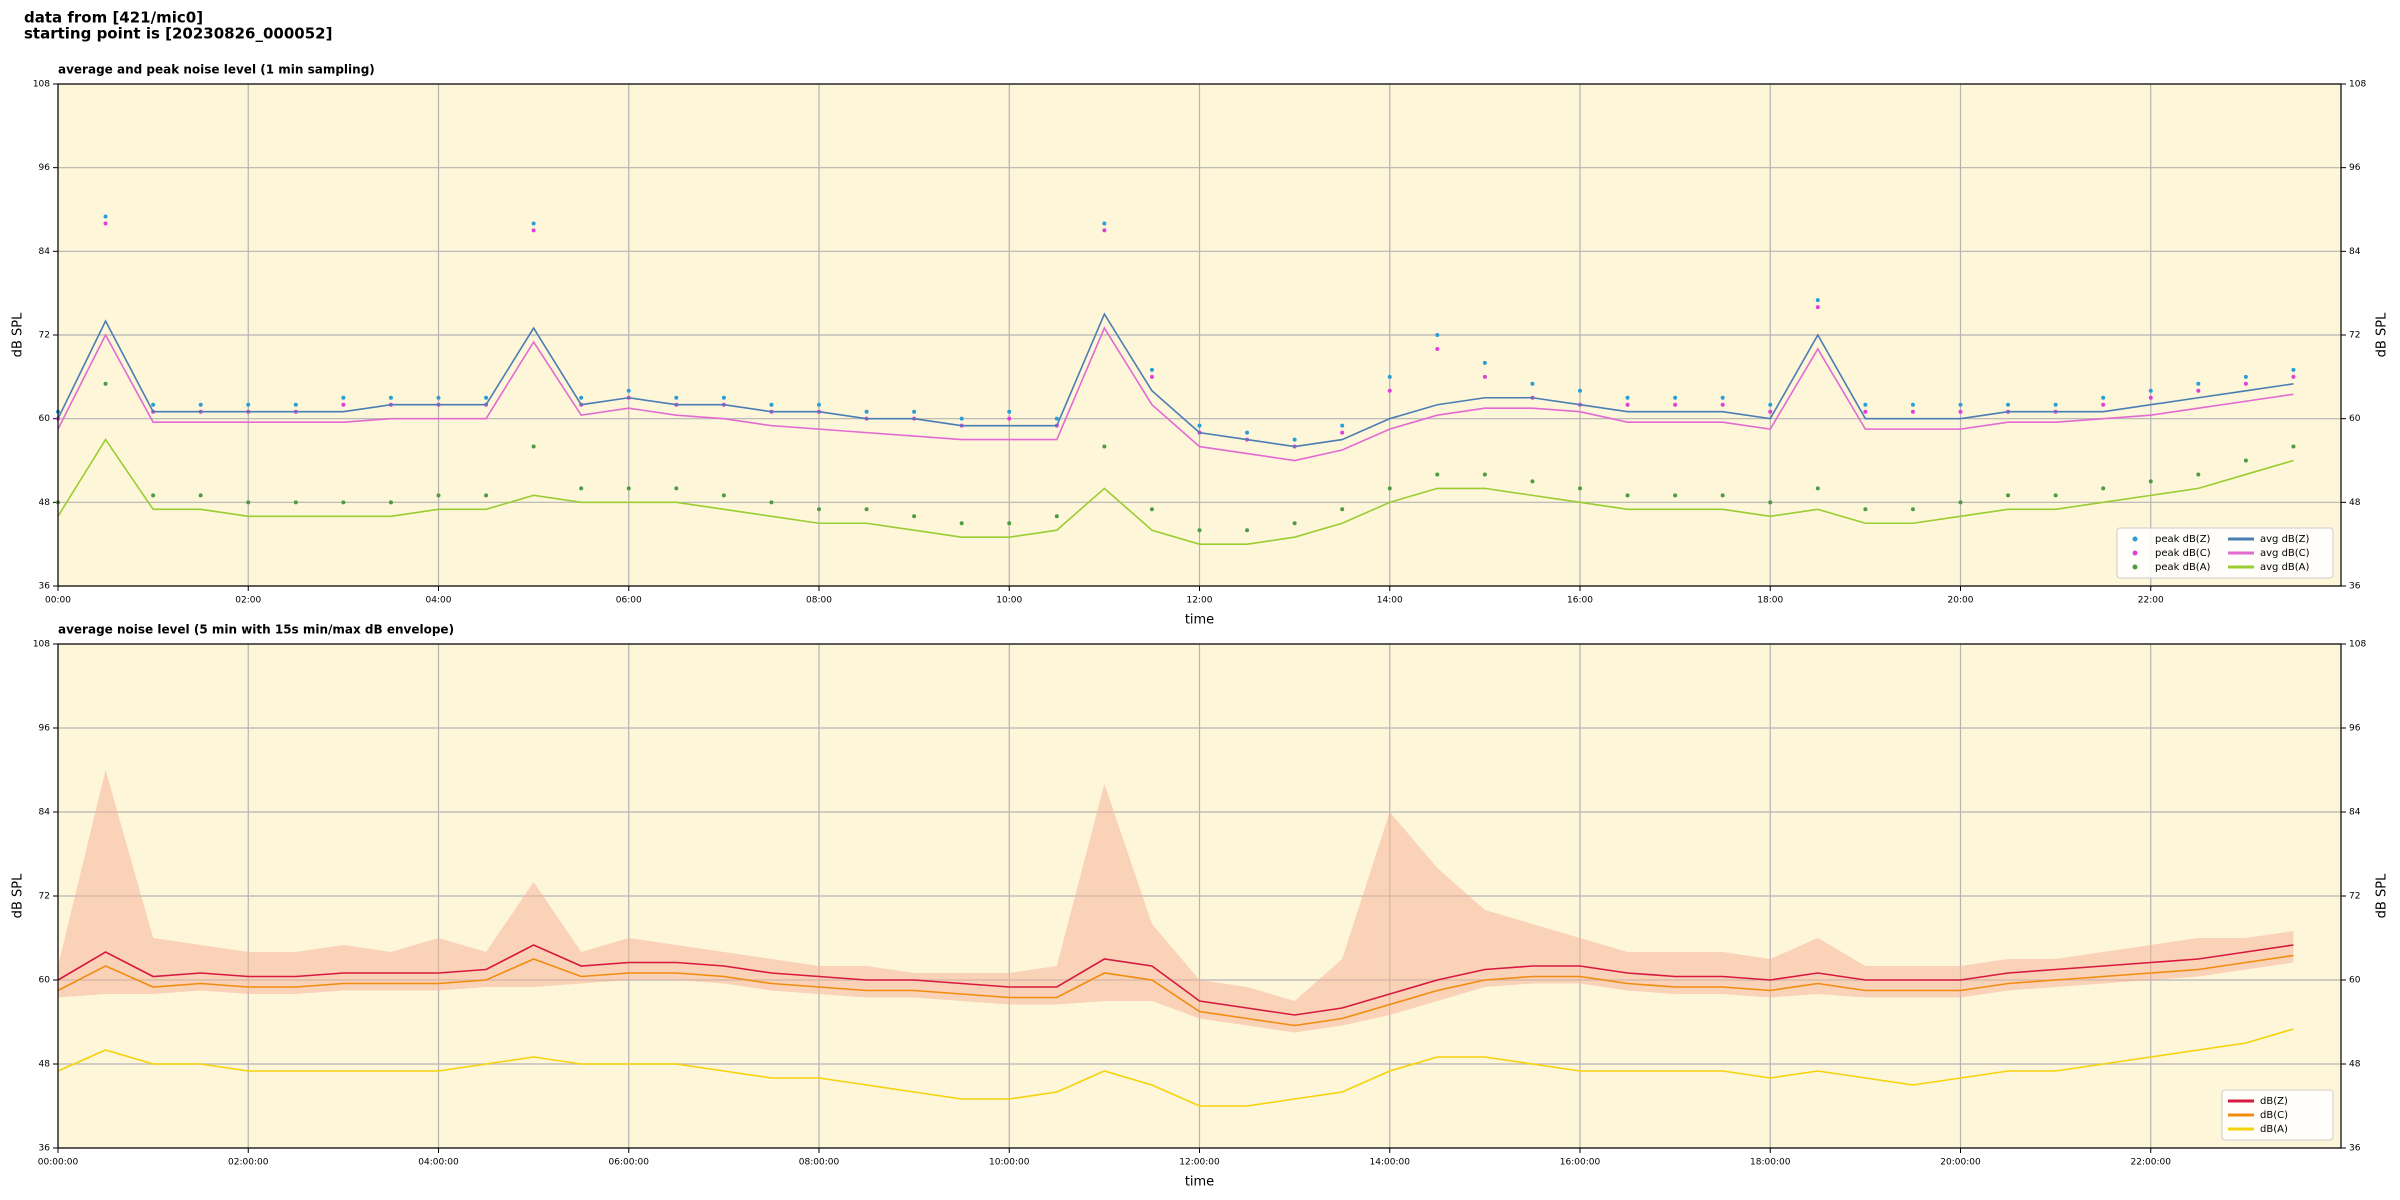 Image resolution: width=2400 pixels, height=1200 pixels. Describe the element at coordinates (58, 1163) in the screenshot. I see `x-tick-label: 00:00:00` at that location.